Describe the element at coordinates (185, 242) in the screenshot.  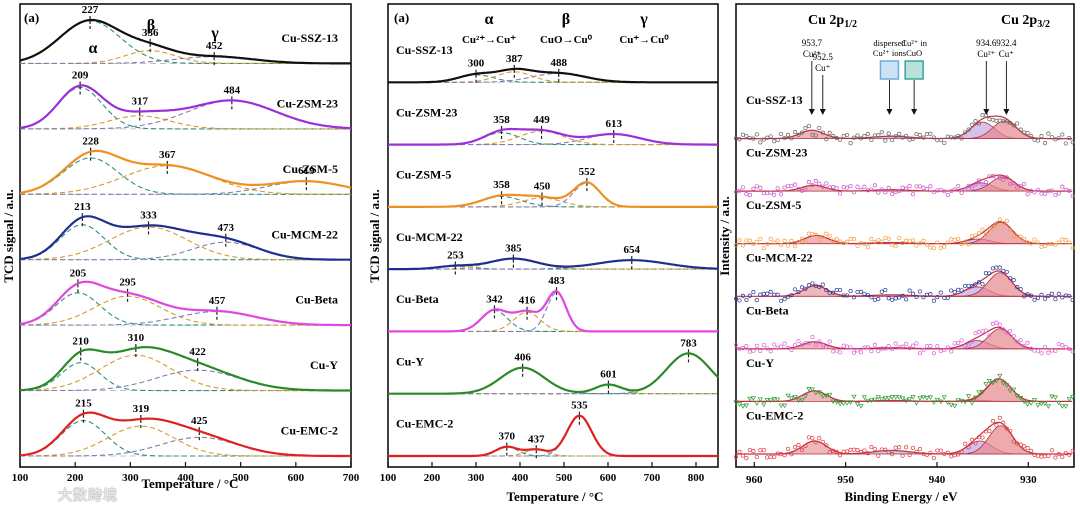
I see `component-peak` at that location.